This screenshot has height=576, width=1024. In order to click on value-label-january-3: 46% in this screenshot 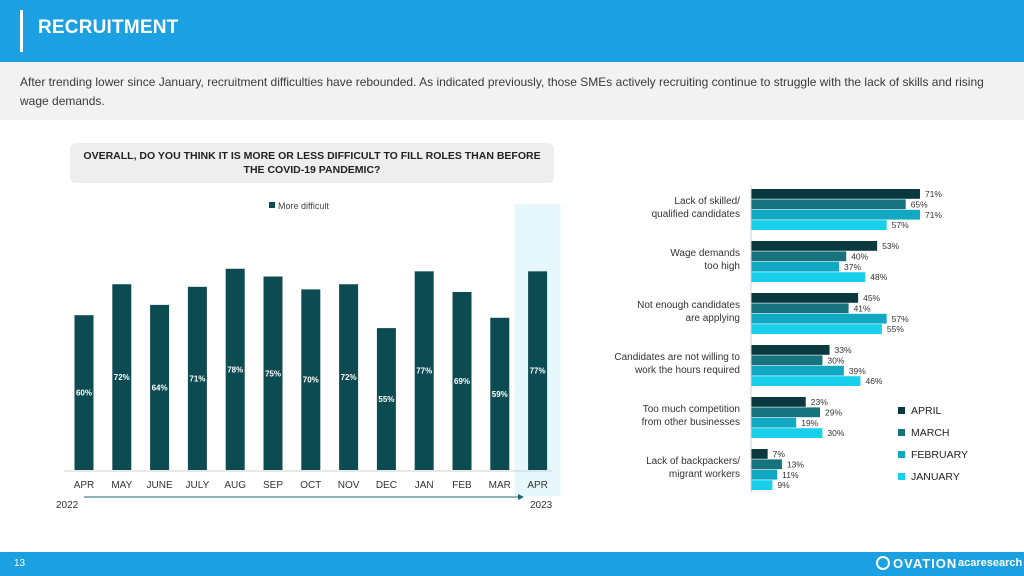, I will do `click(873, 381)`.